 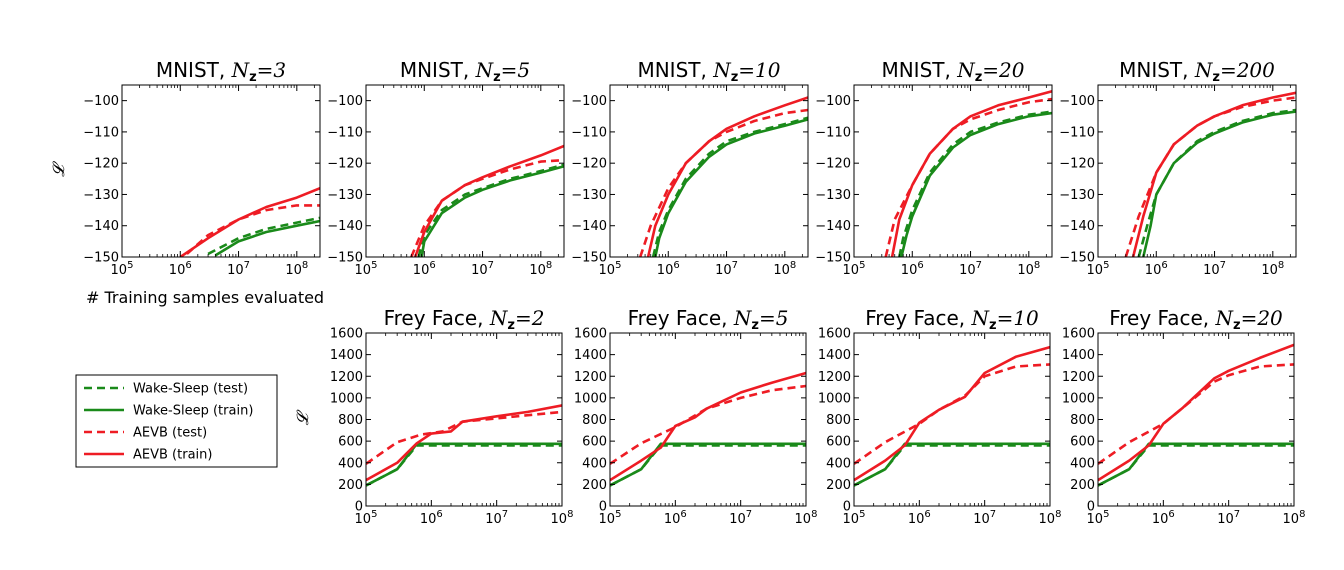 I want to click on legend-label: AEVB (test), so click(x=170, y=433).